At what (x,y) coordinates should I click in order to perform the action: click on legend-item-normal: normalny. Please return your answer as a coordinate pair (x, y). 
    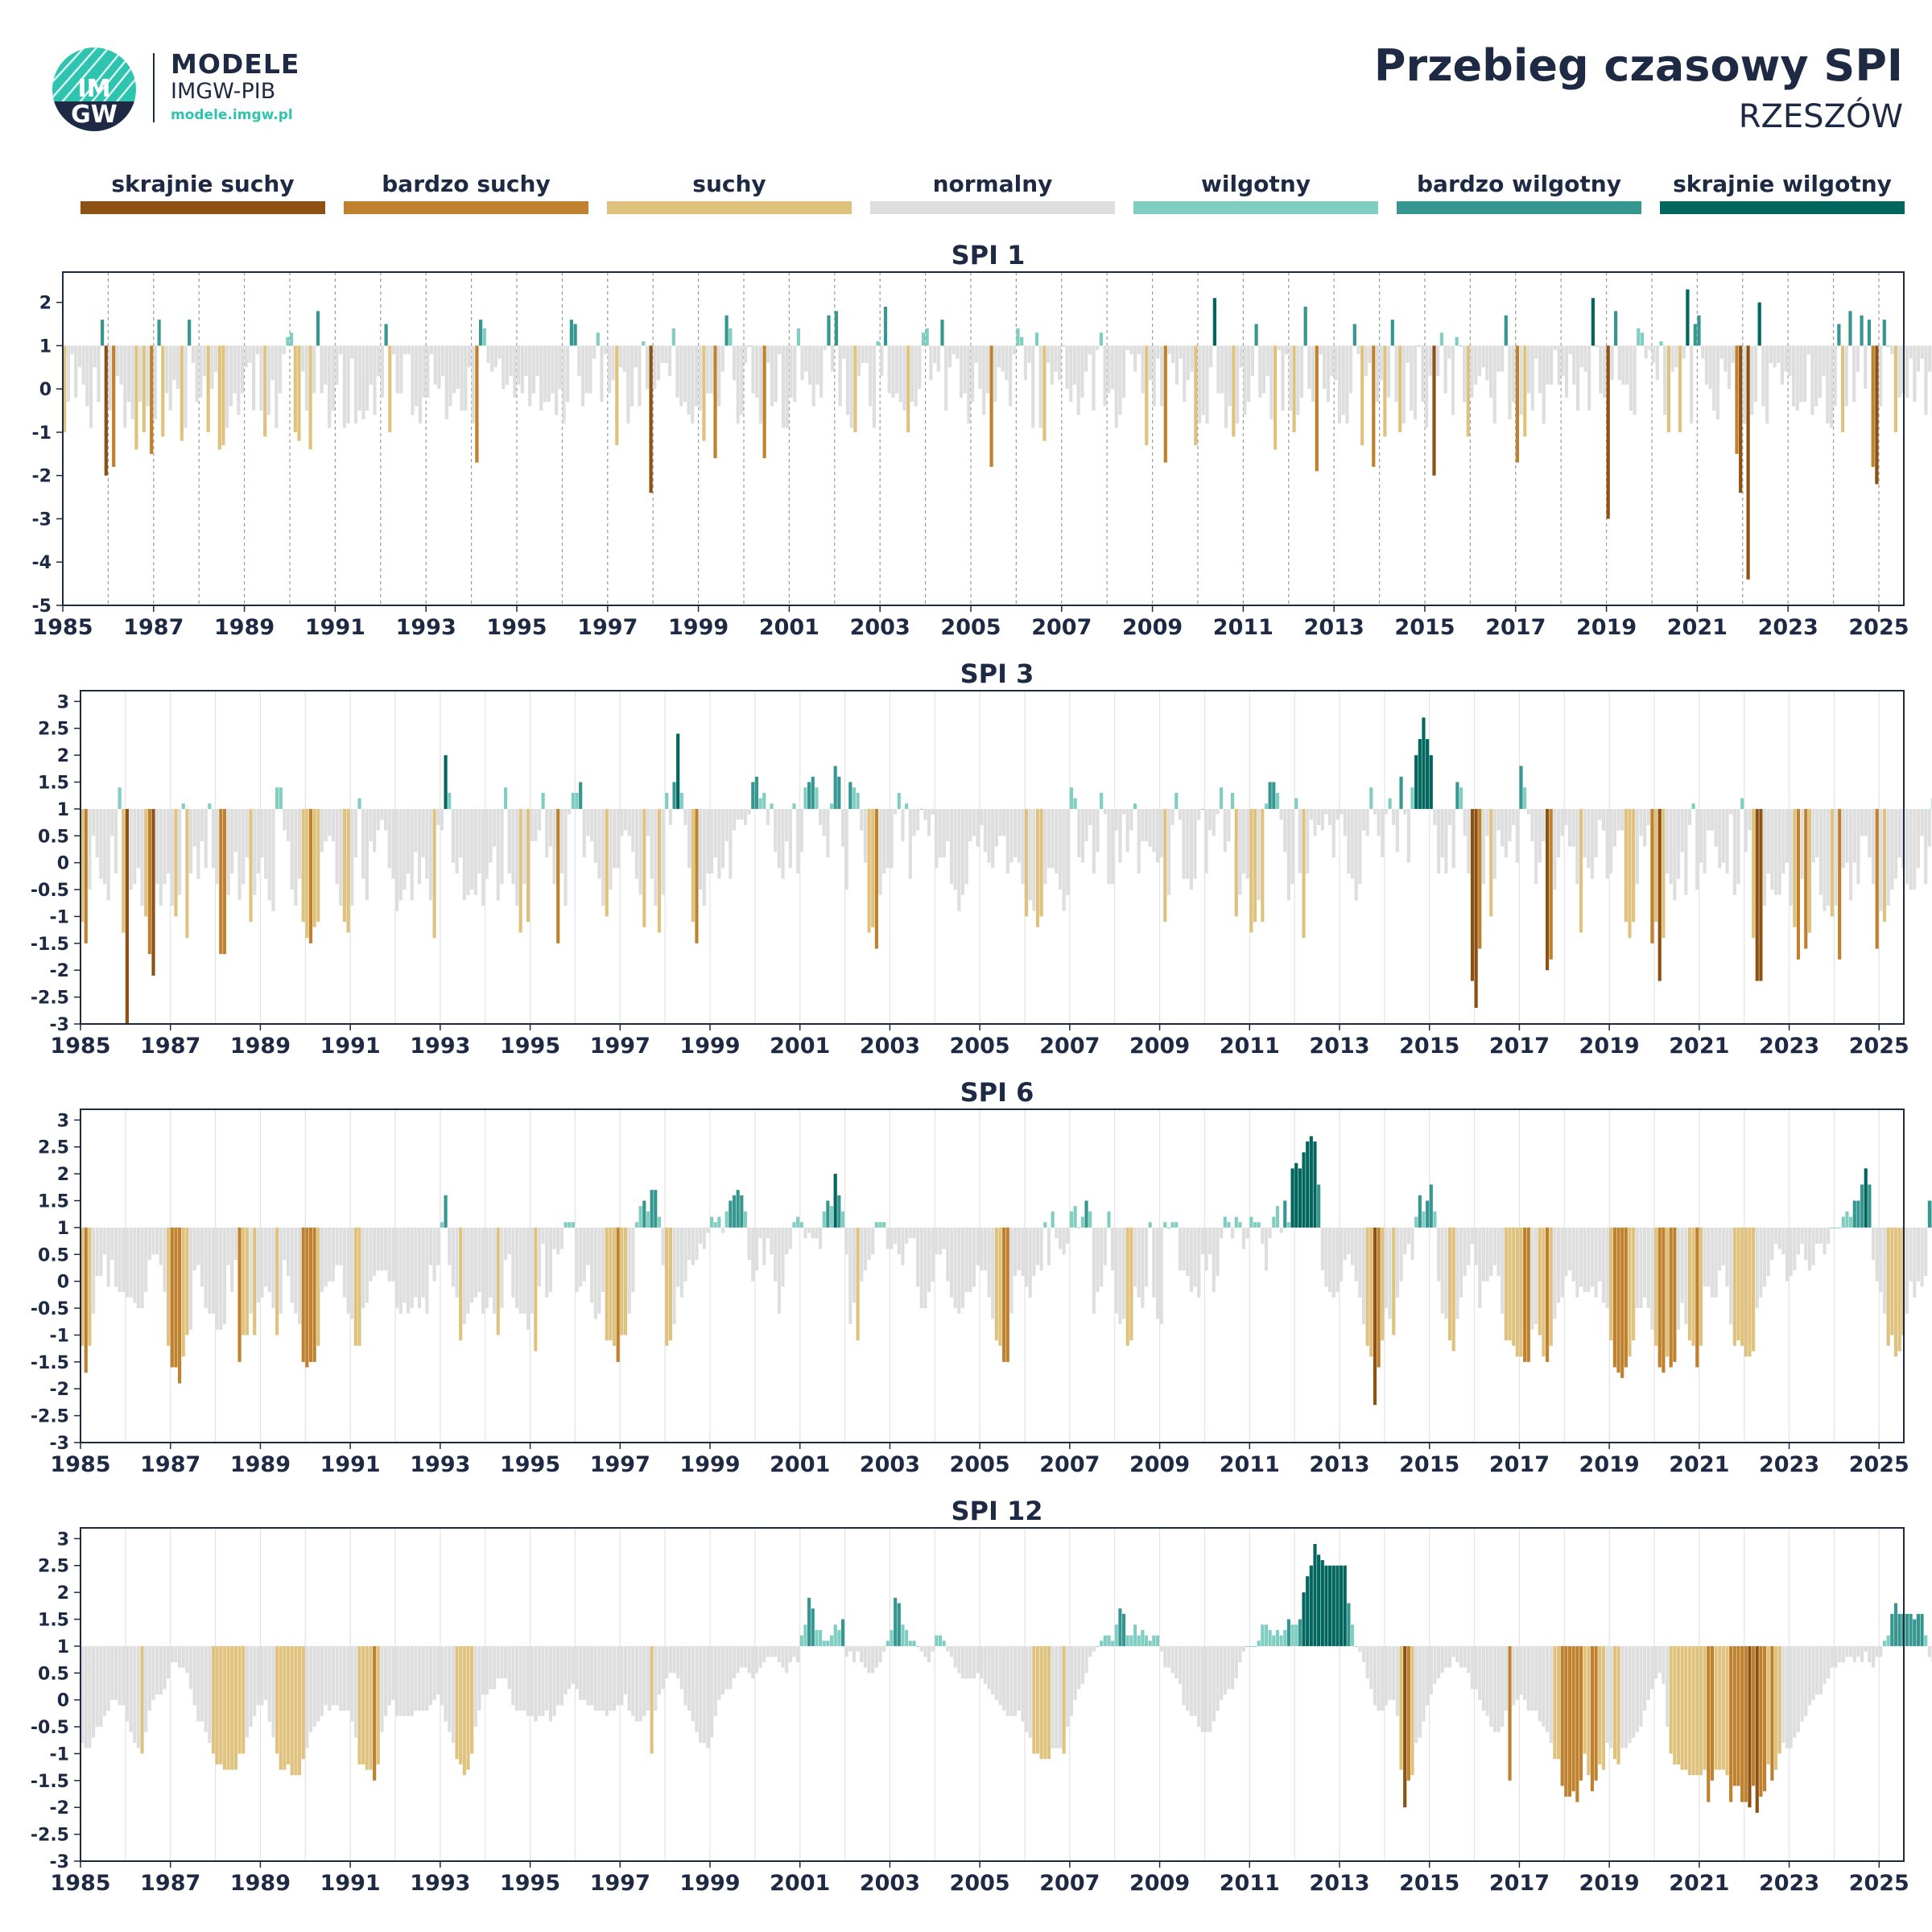
    Looking at the image, I should click on (992, 193).